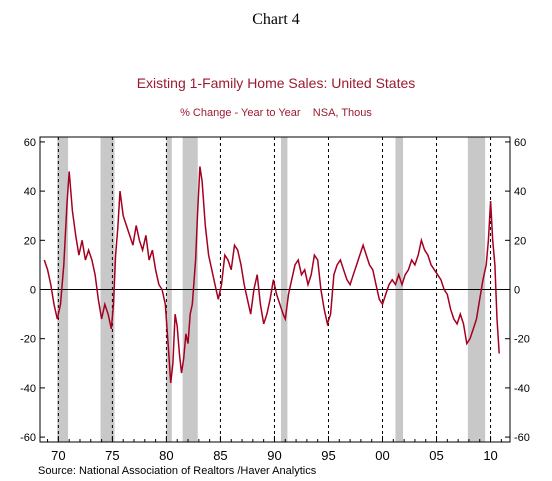 Image resolution: width=552 pixels, height=481 pixels. What do you see at coordinates (28, 340) in the screenshot?
I see `y-tick-label-left: -20` at bounding box center [28, 340].